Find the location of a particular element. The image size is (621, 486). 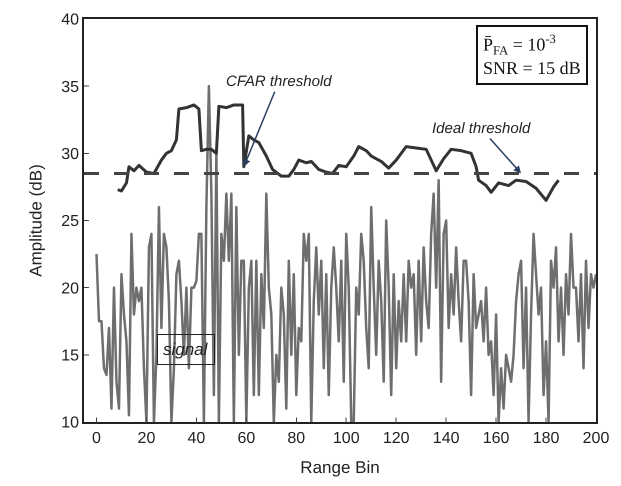

y-tick-label: 20 is located at coordinates (70, 289).